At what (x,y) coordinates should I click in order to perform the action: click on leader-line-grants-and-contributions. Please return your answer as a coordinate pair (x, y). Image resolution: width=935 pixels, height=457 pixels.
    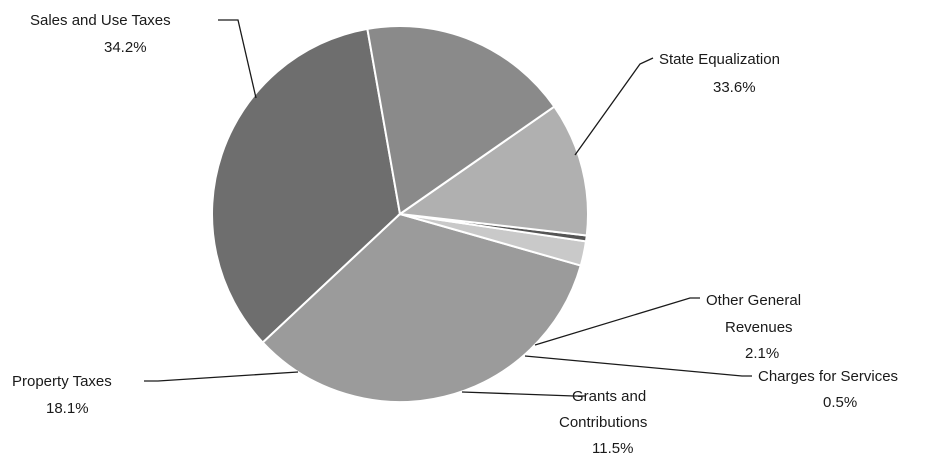
    Looking at the image, I should click on (523, 394).